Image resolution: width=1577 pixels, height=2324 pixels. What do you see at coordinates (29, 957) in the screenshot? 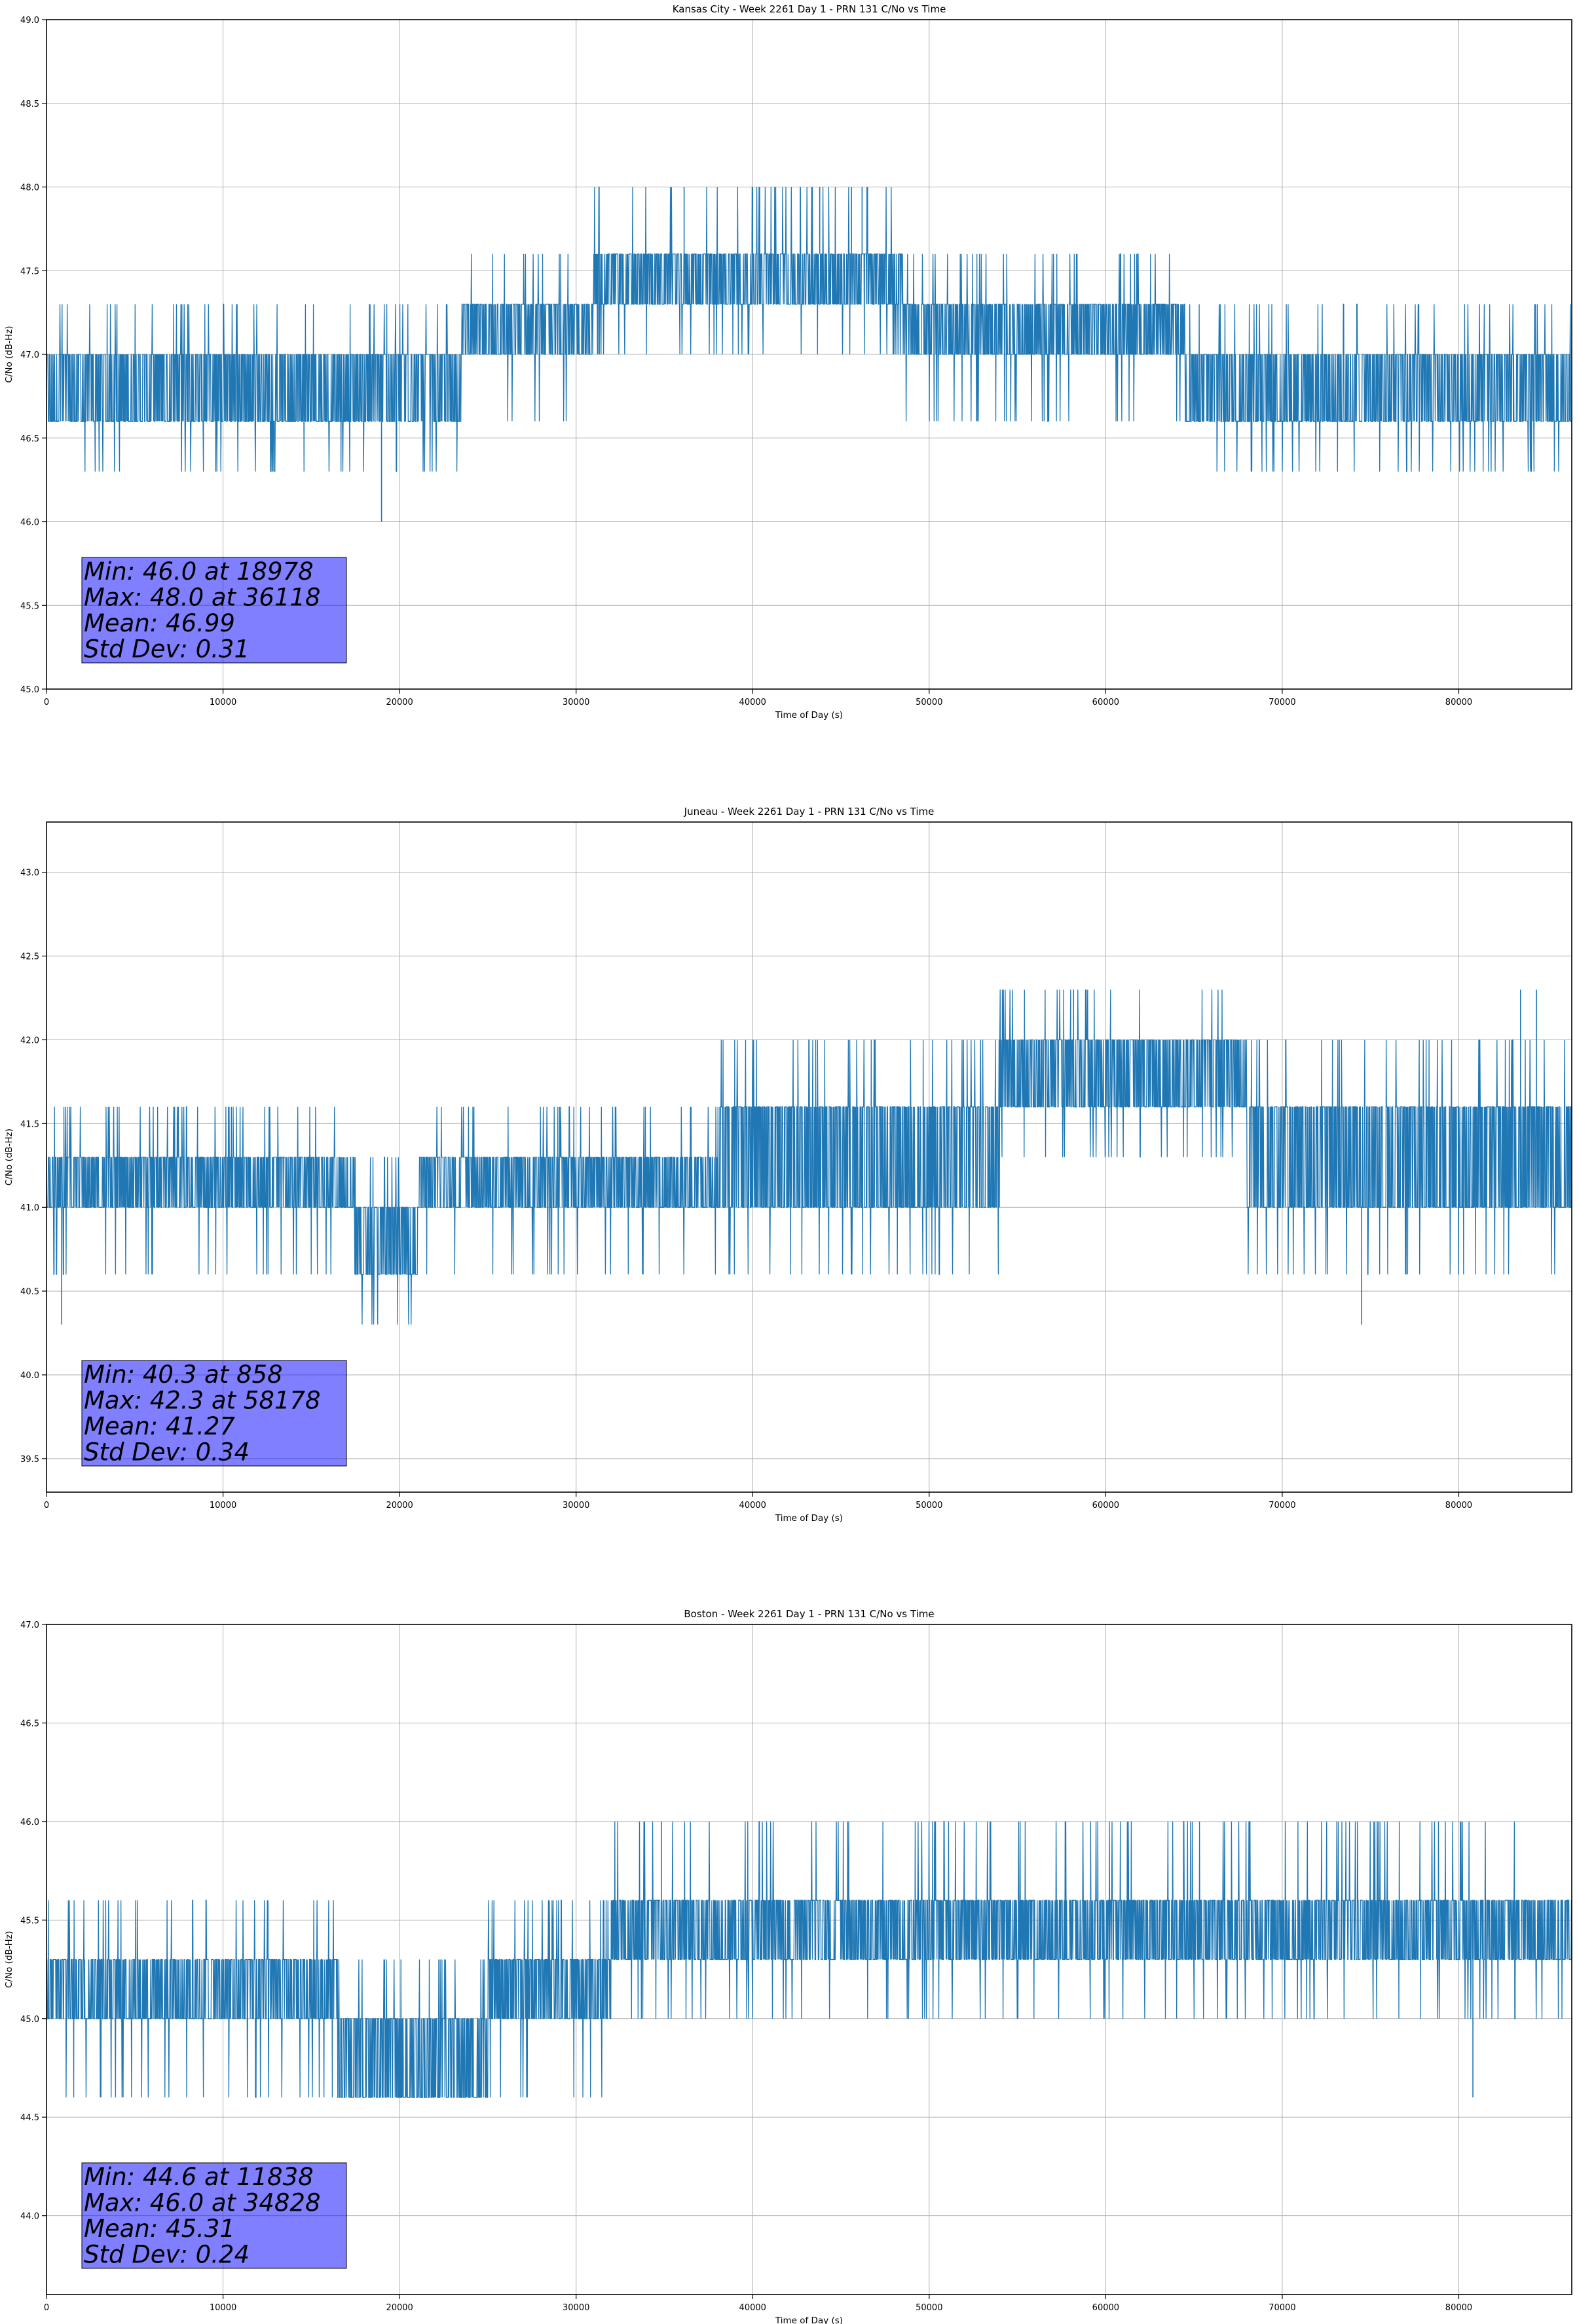
I see `y-tick-label: 42.5` at bounding box center [29, 957].